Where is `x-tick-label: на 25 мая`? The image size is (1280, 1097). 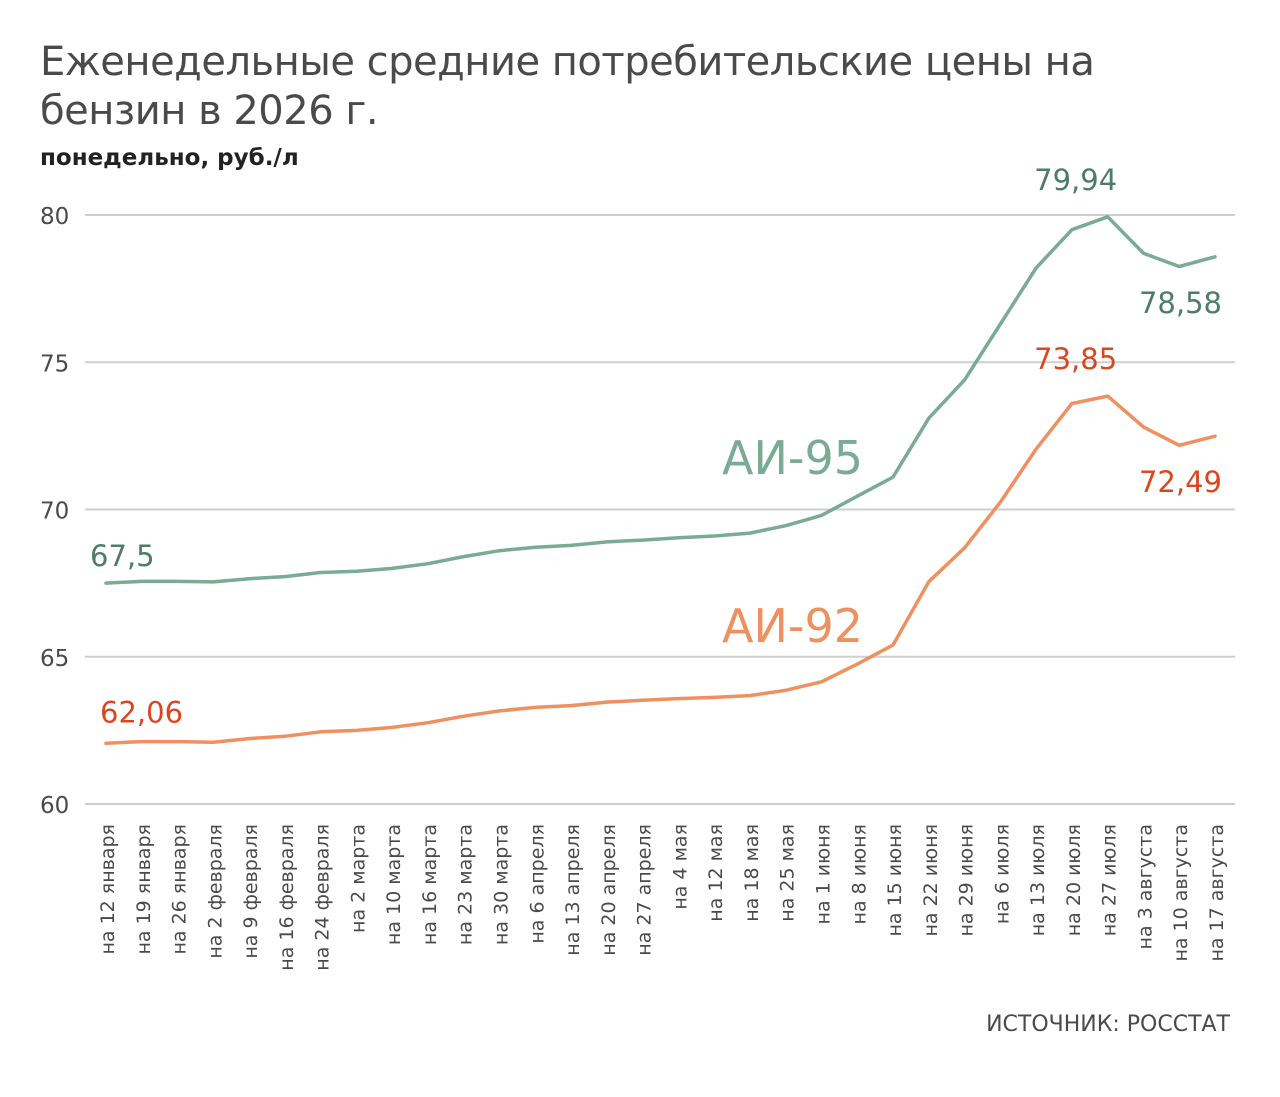
x-tick-label: на 25 мая is located at coordinates (788, 873).